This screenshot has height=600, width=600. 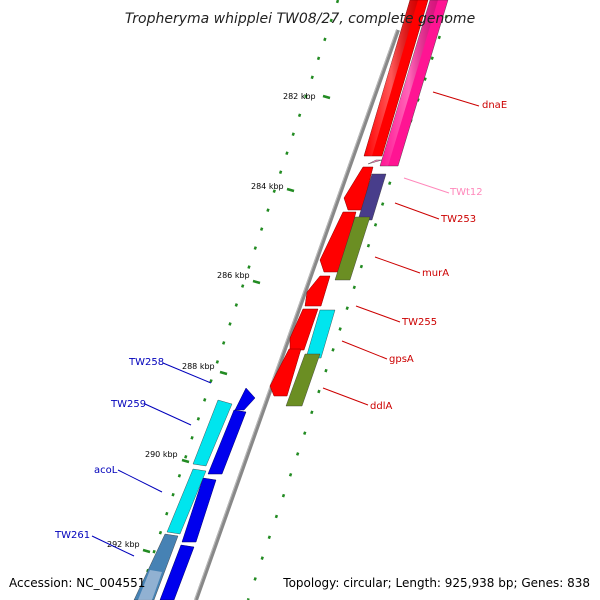 I want to click on feature-TW253-cog, so click(x=372, y=197).